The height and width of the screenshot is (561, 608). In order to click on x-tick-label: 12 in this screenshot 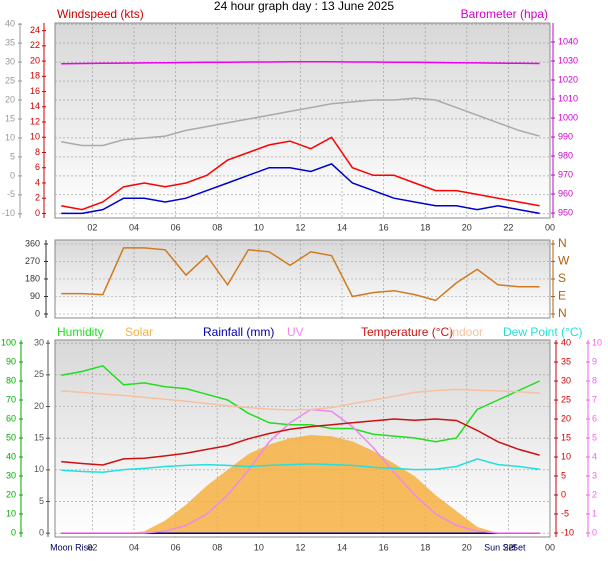, I will do `click(300, 227)`.